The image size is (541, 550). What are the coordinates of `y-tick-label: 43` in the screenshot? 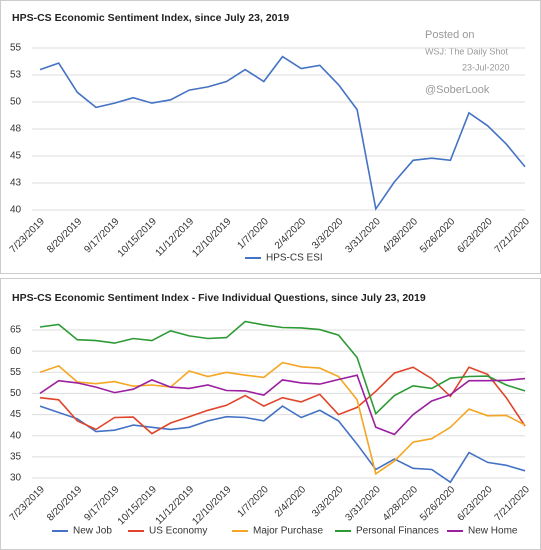 It's located at (16, 183).